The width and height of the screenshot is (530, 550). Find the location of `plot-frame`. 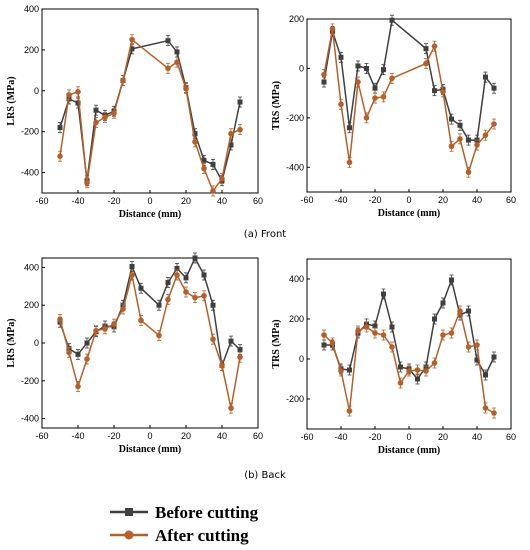

plot-frame is located at coordinates (409, 344).